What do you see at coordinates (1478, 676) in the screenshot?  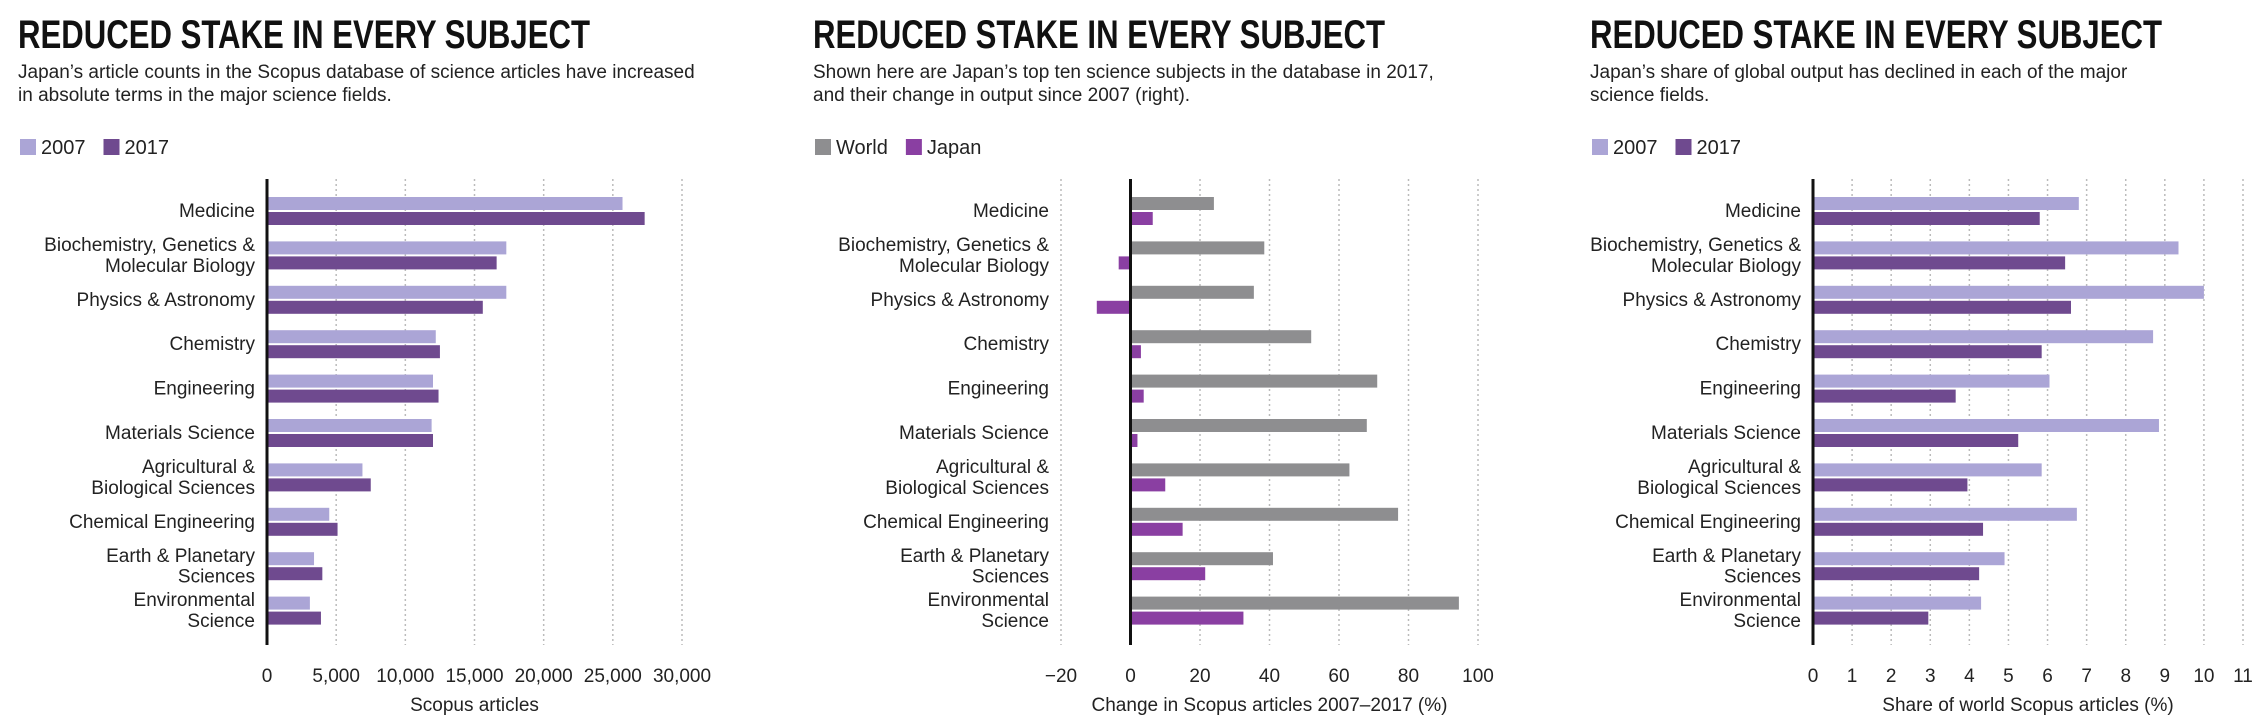 I see `x-tick-label: 100` at bounding box center [1478, 676].